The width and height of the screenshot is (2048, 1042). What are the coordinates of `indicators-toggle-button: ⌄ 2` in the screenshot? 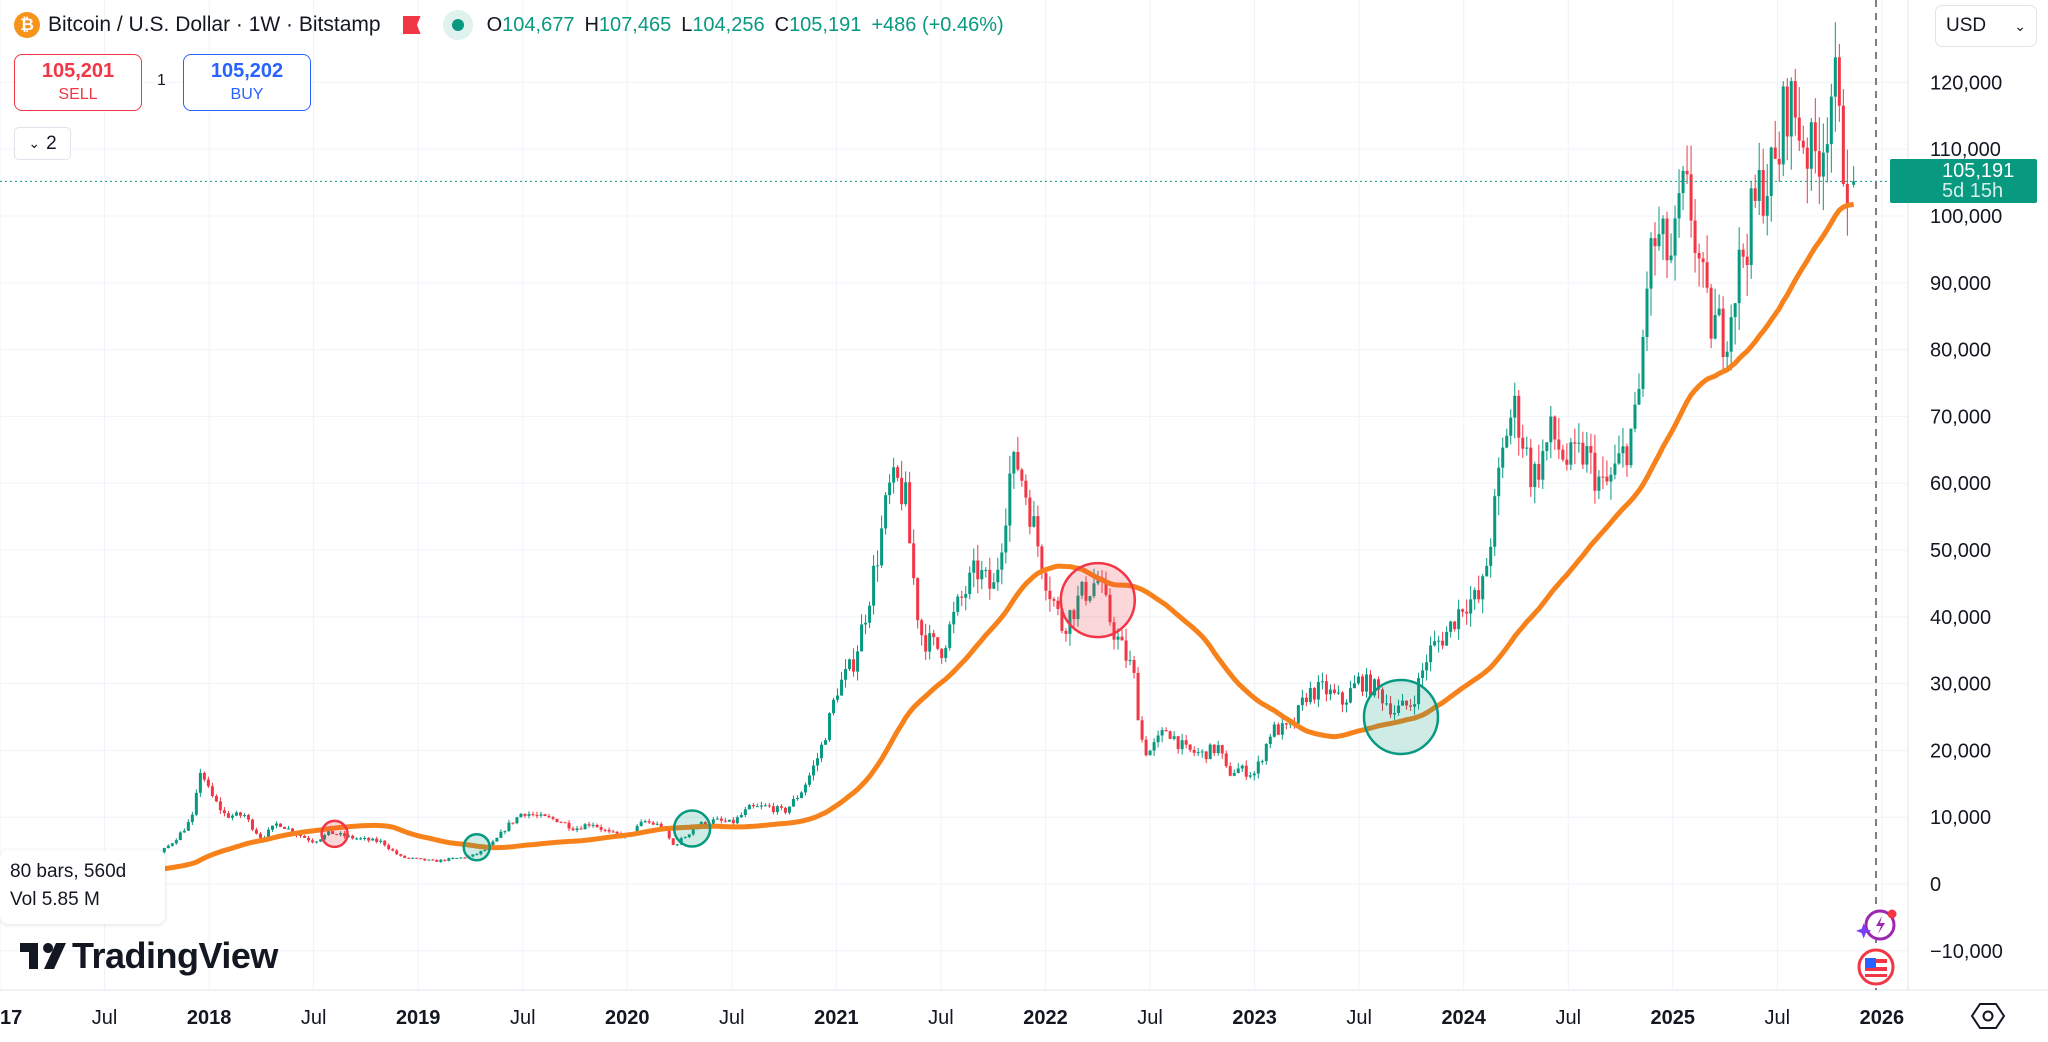 It's located at (42, 143).